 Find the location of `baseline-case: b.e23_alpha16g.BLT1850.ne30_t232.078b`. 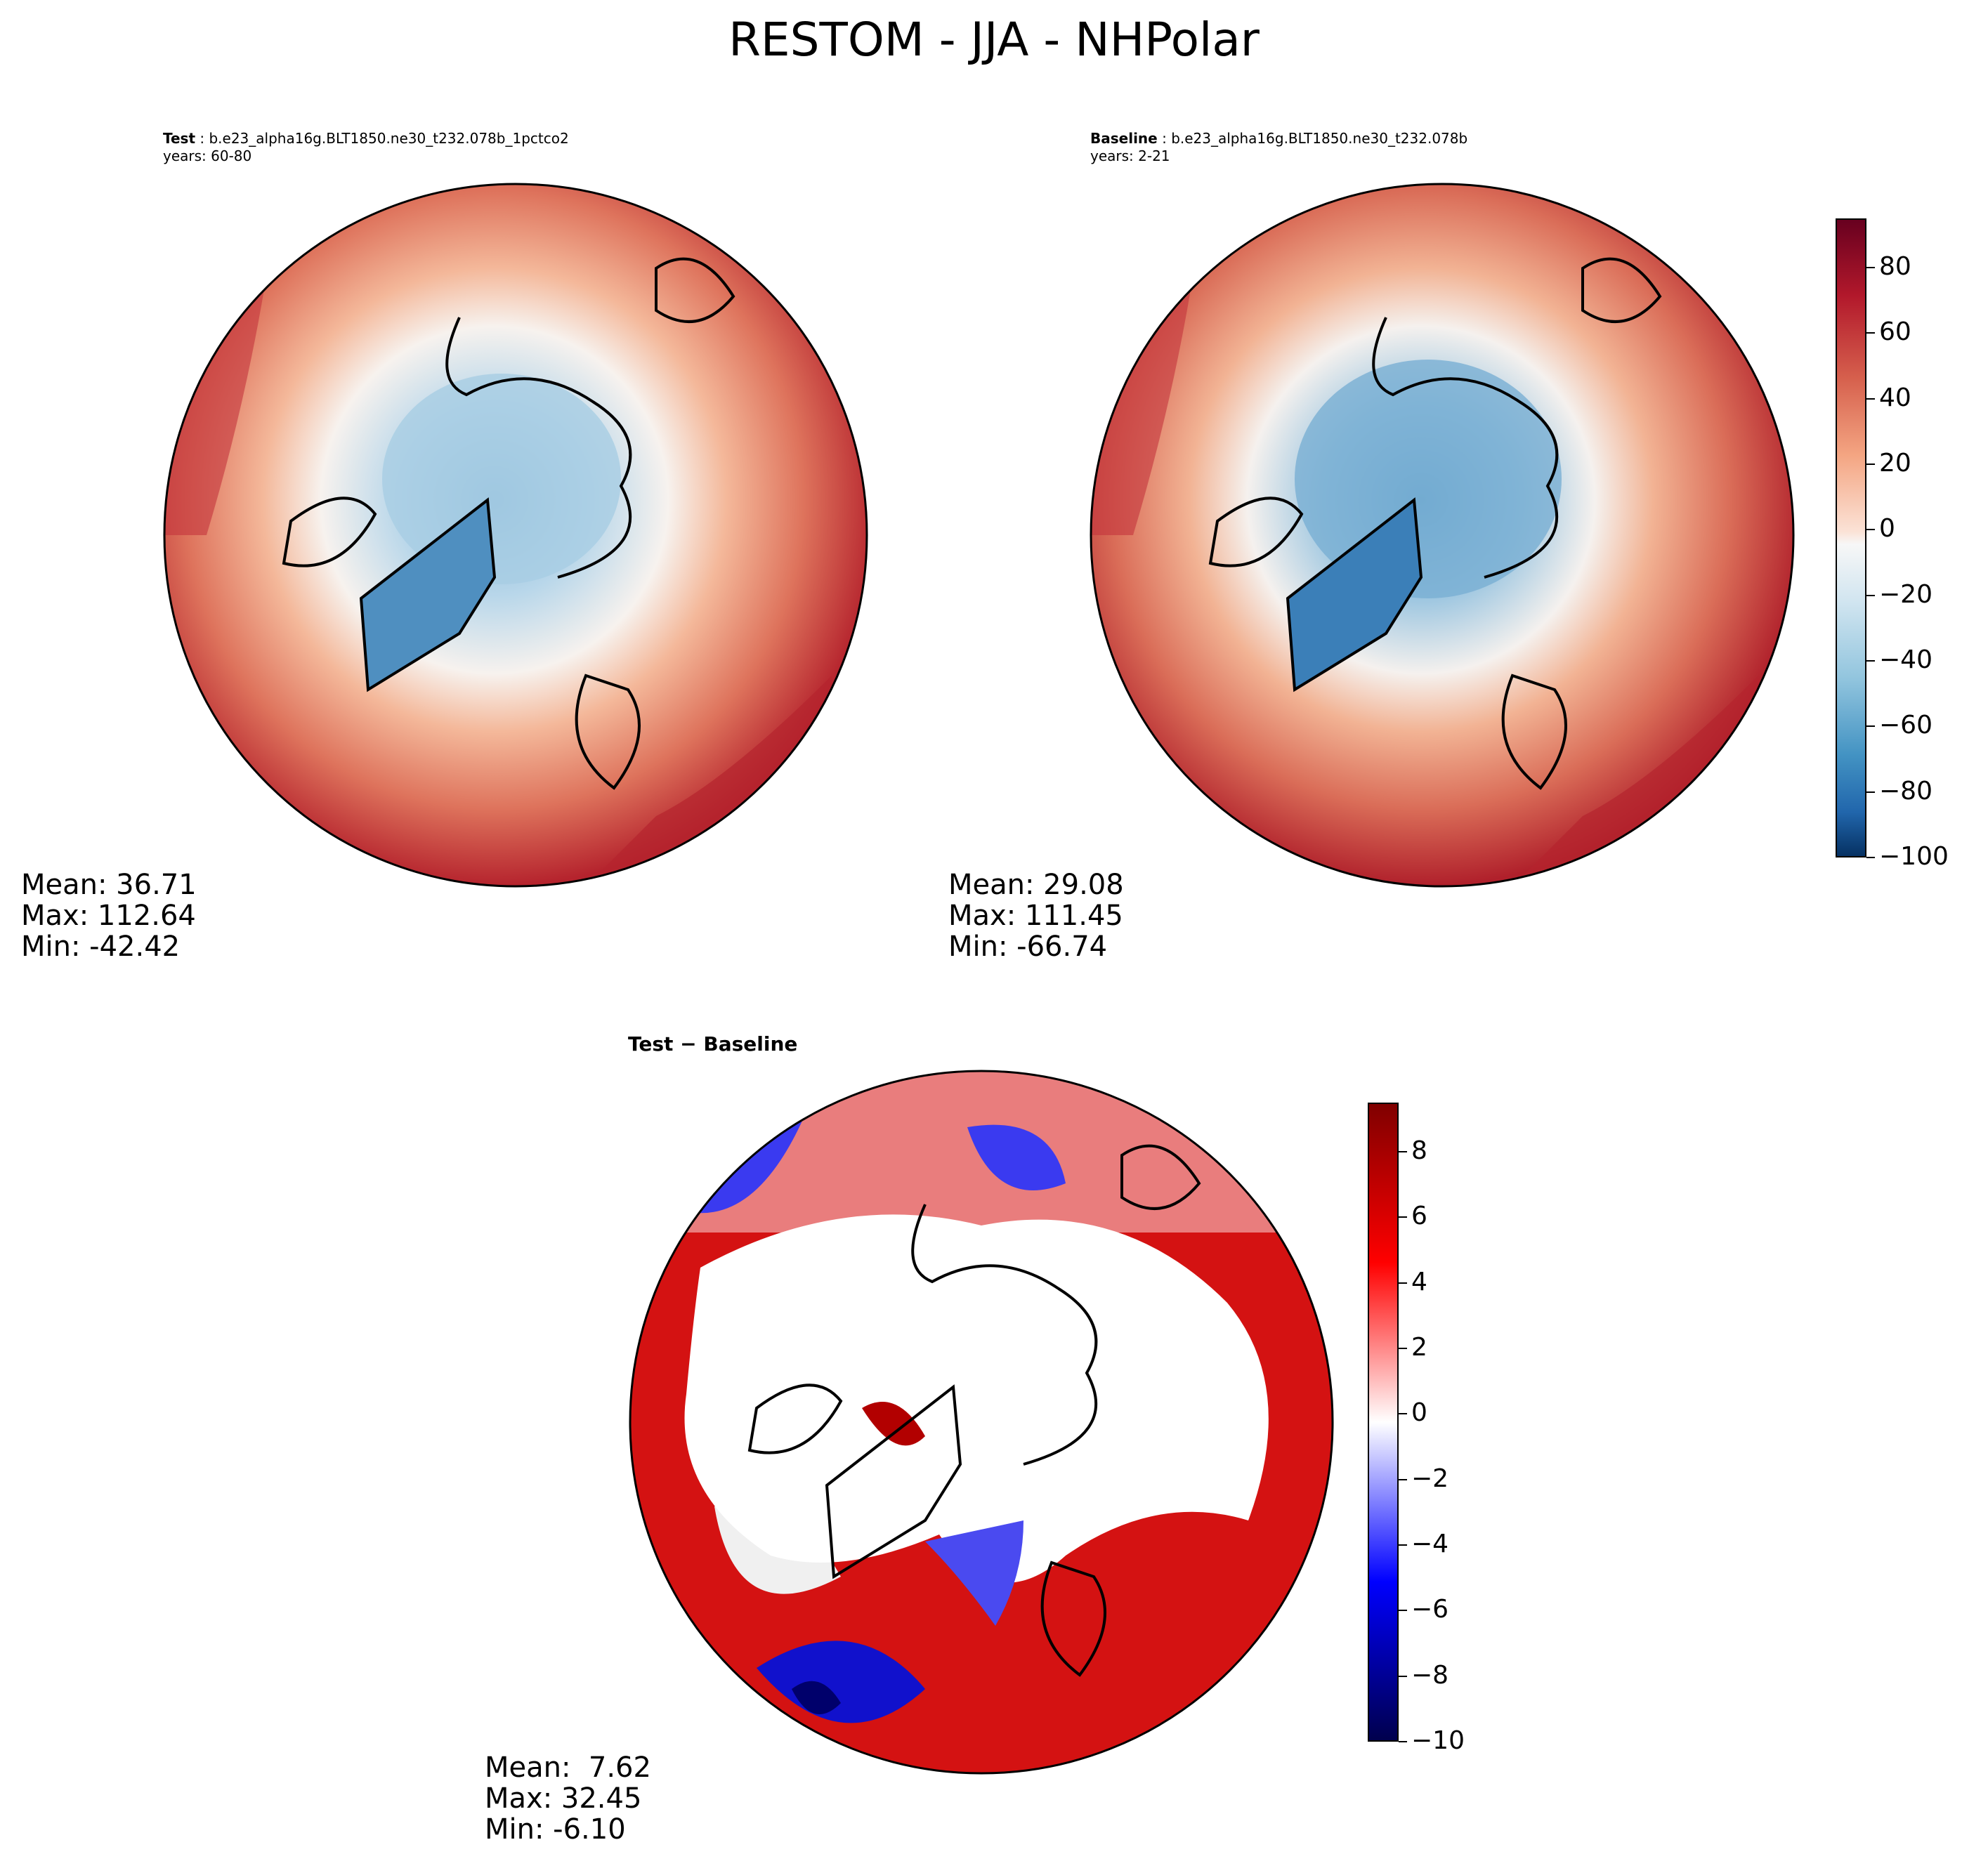

baseline-case: b.e23_alpha16g.BLT1850.ne30_t232.078b is located at coordinates (1319, 138).